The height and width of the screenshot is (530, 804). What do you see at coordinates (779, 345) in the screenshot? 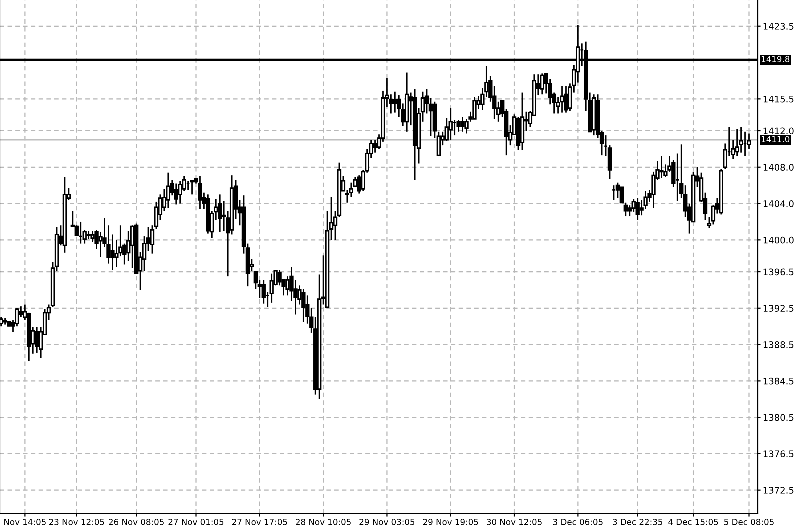
I see `y-tick-label: 1388.5` at bounding box center [779, 345].